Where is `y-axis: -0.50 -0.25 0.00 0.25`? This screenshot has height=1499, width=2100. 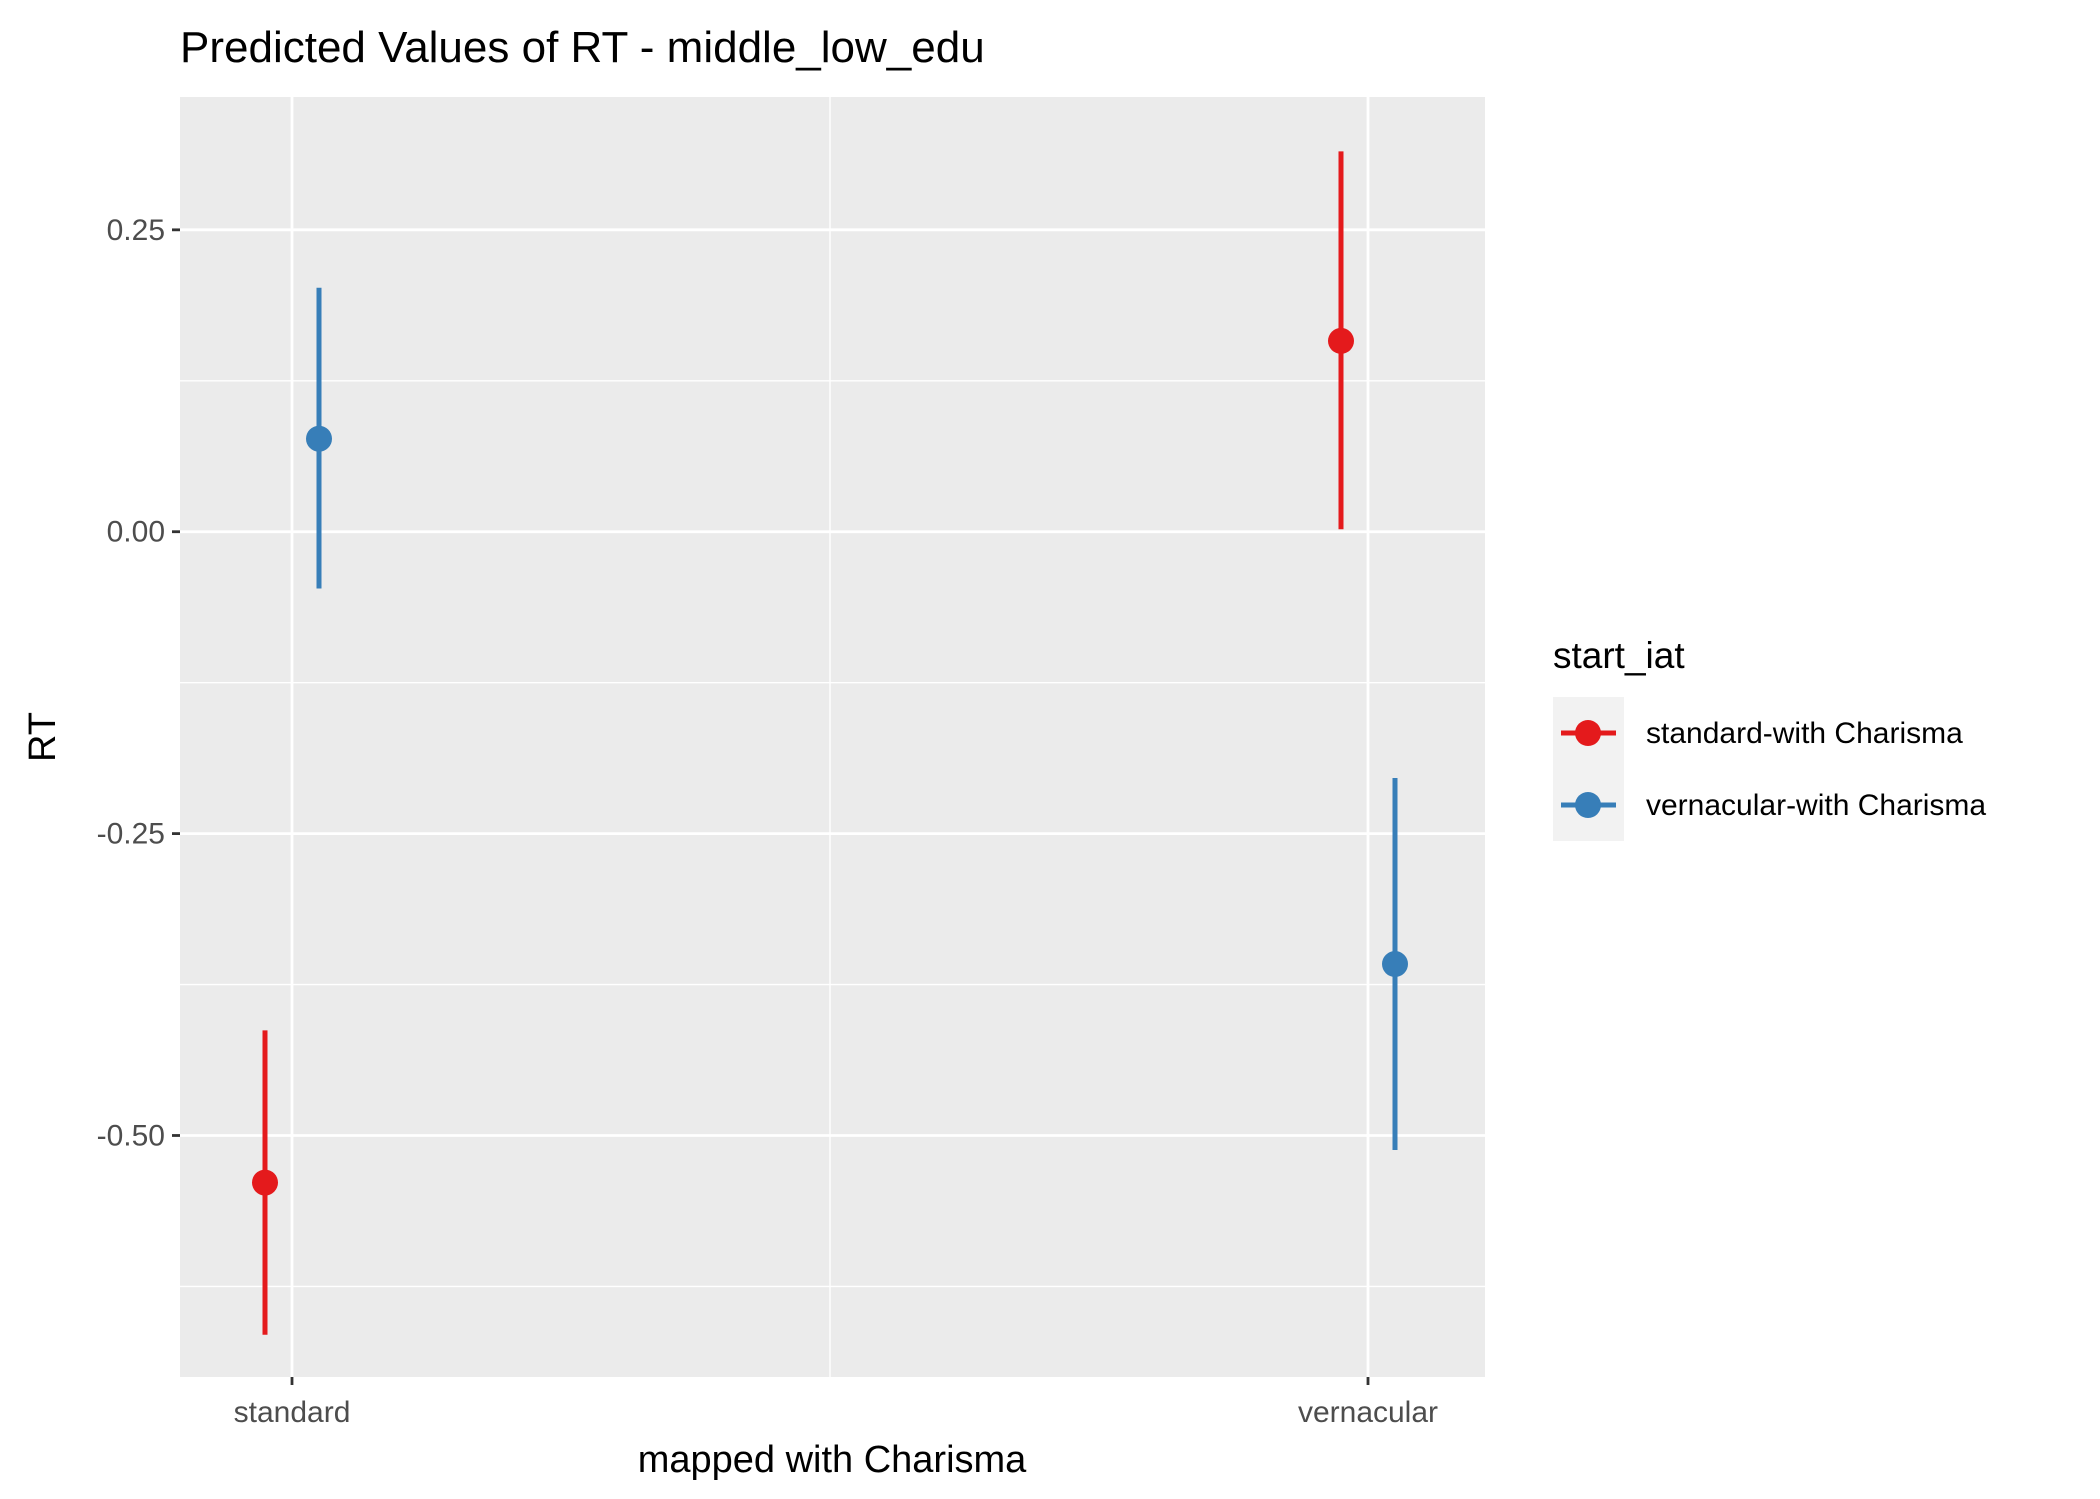 y-axis: -0.50 -0.25 0.00 0.25 is located at coordinates (138, 683).